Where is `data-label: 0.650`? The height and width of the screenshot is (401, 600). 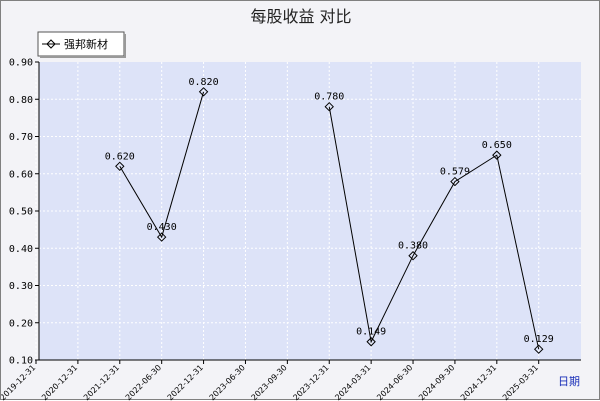 data-label: 0.650 is located at coordinates (497, 145).